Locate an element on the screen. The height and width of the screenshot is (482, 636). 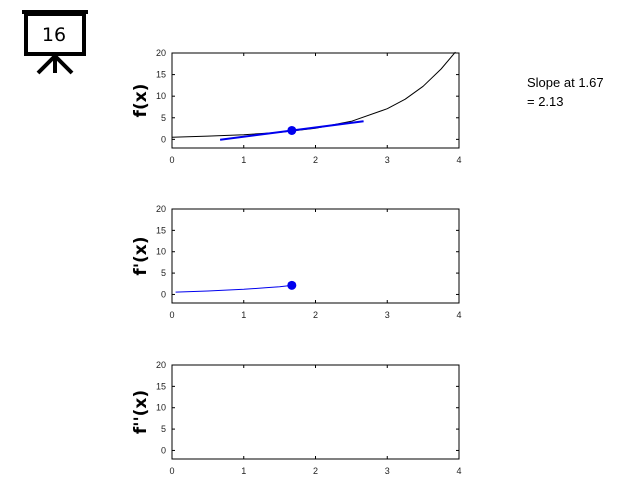
slide-number: 16 is located at coordinates (54, 35).